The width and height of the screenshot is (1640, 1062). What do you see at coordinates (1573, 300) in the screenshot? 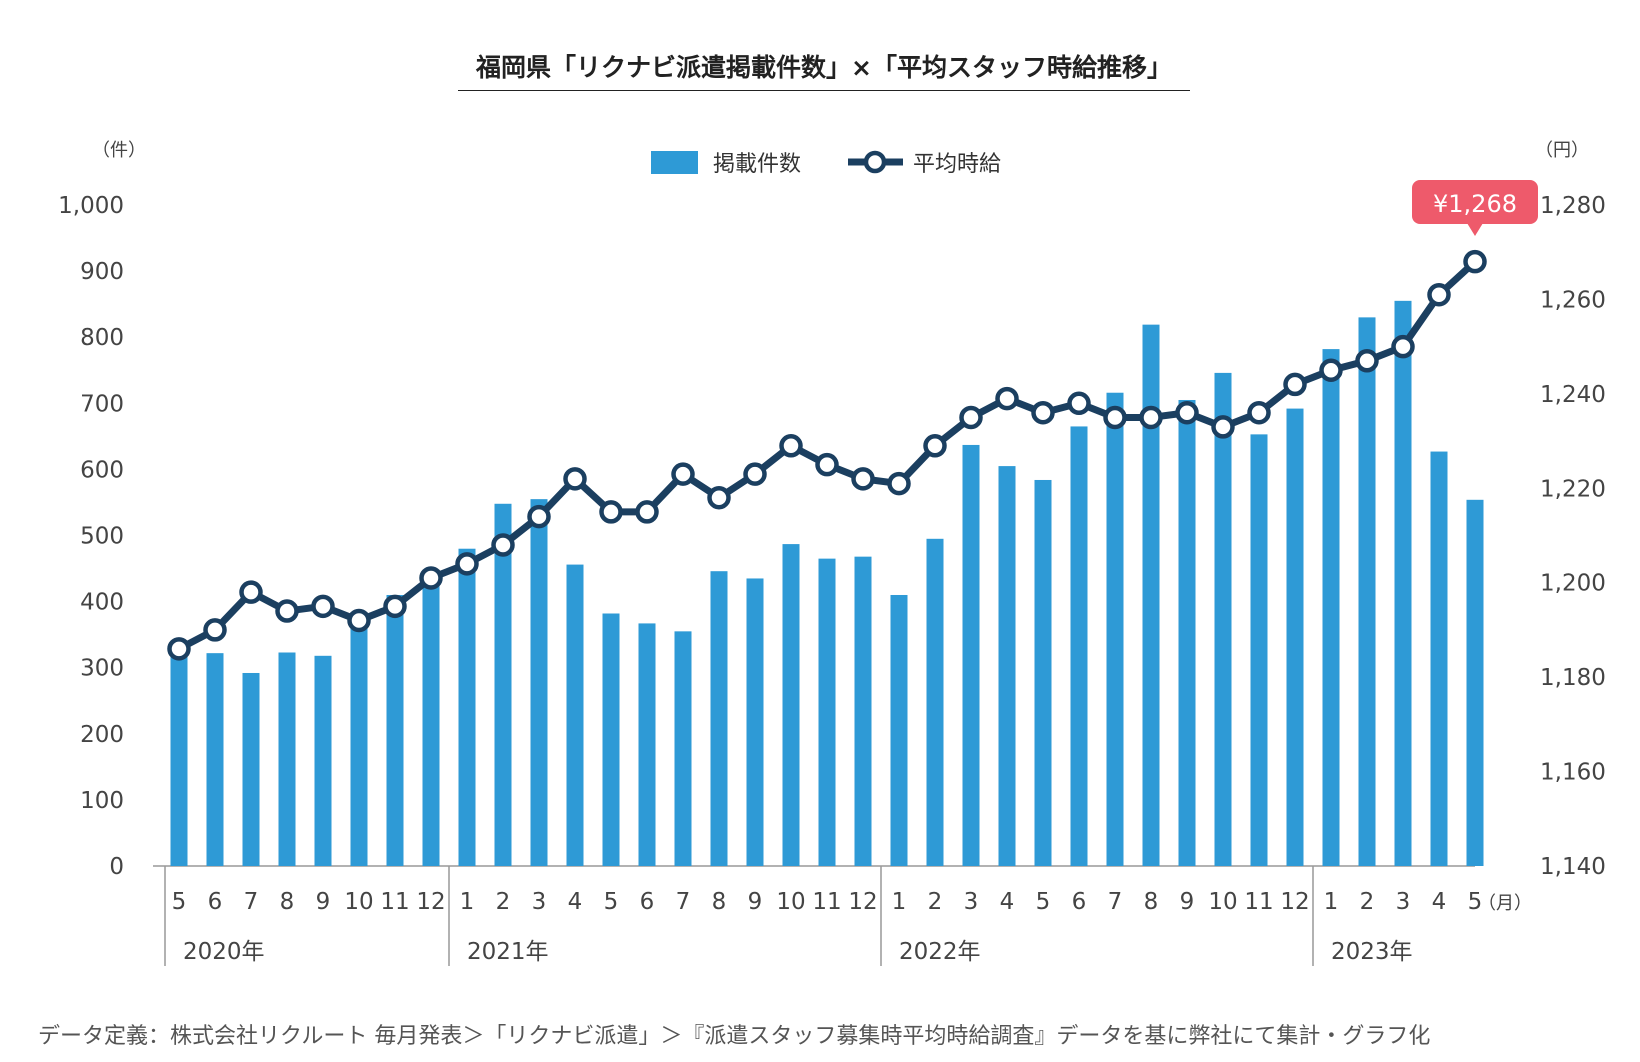
I see `y-right-tick: 1,260` at bounding box center [1573, 300].